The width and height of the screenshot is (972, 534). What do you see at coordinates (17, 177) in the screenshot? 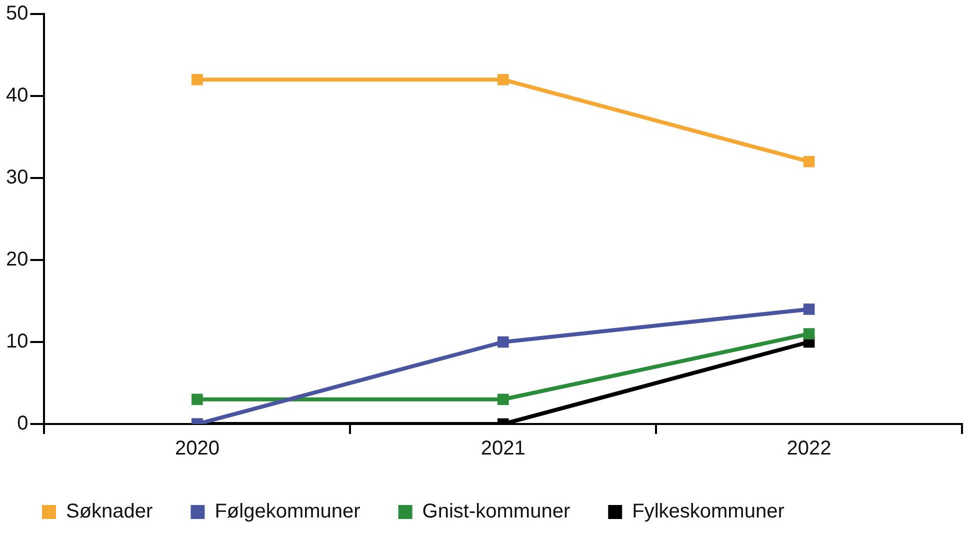
I see `y-tick-label: 30` at bounding box center [17, 177].